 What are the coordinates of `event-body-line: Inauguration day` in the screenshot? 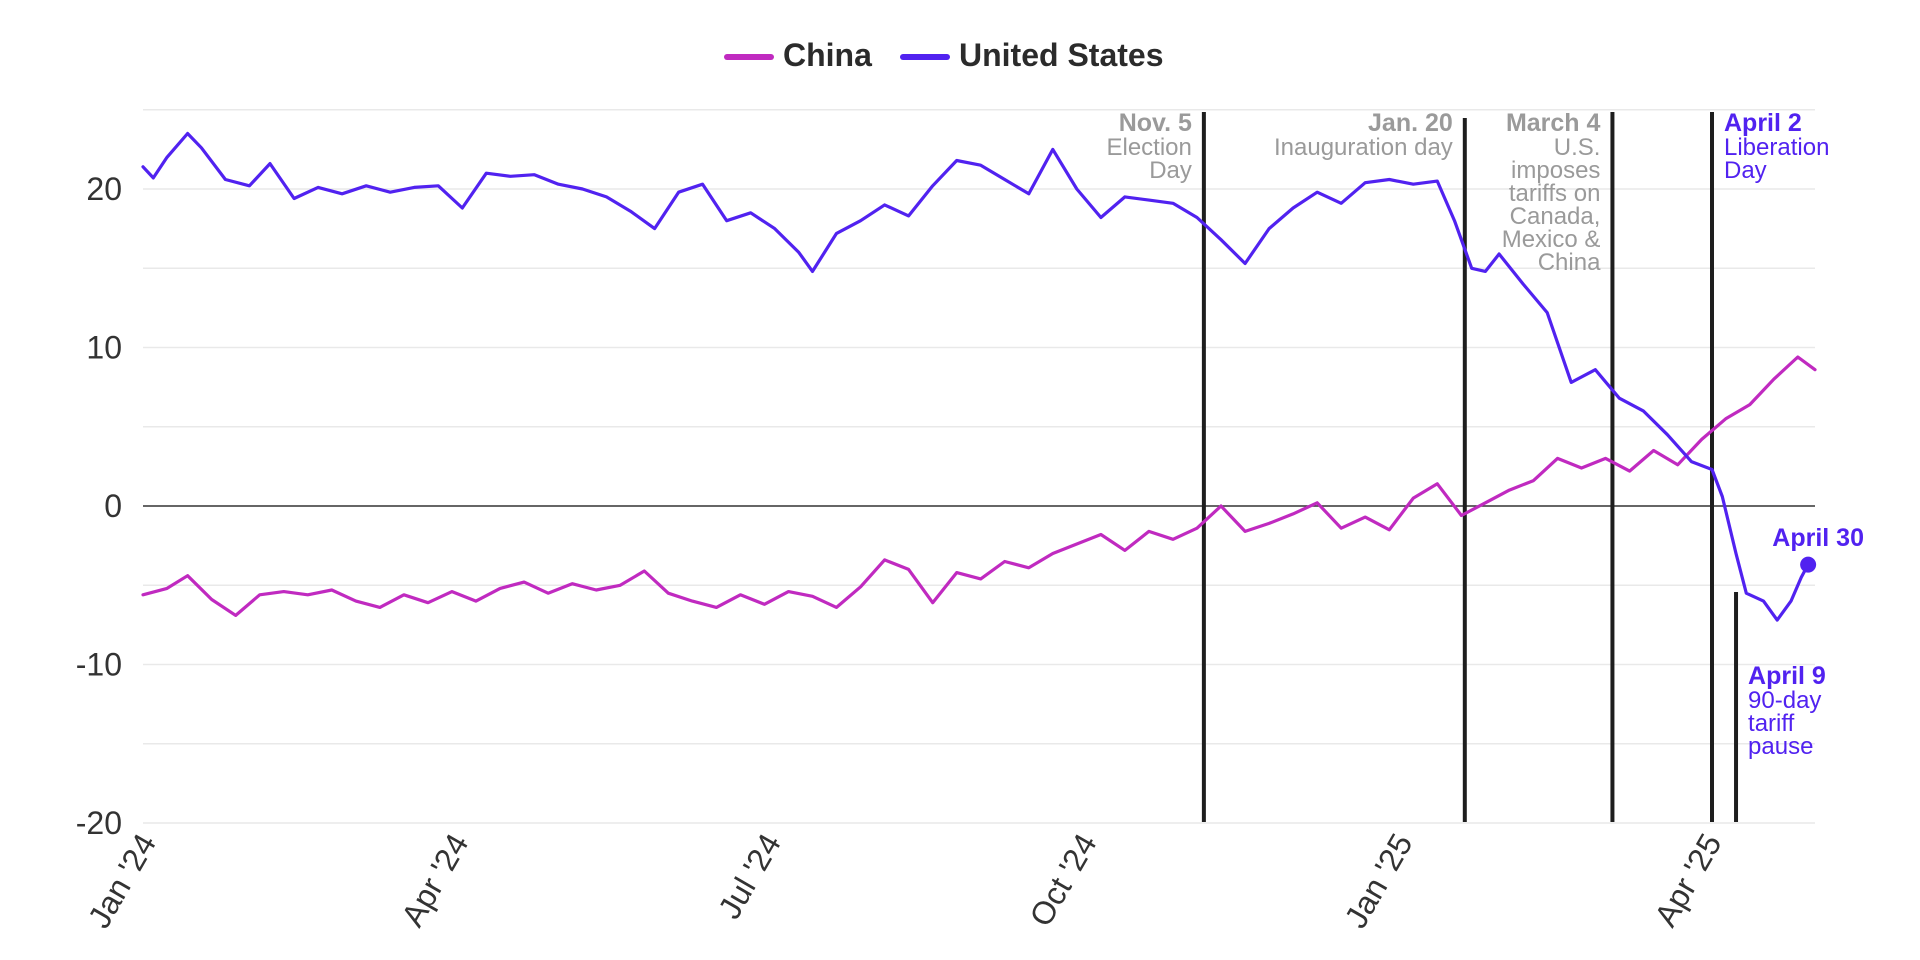 It's located at (1363, 147).